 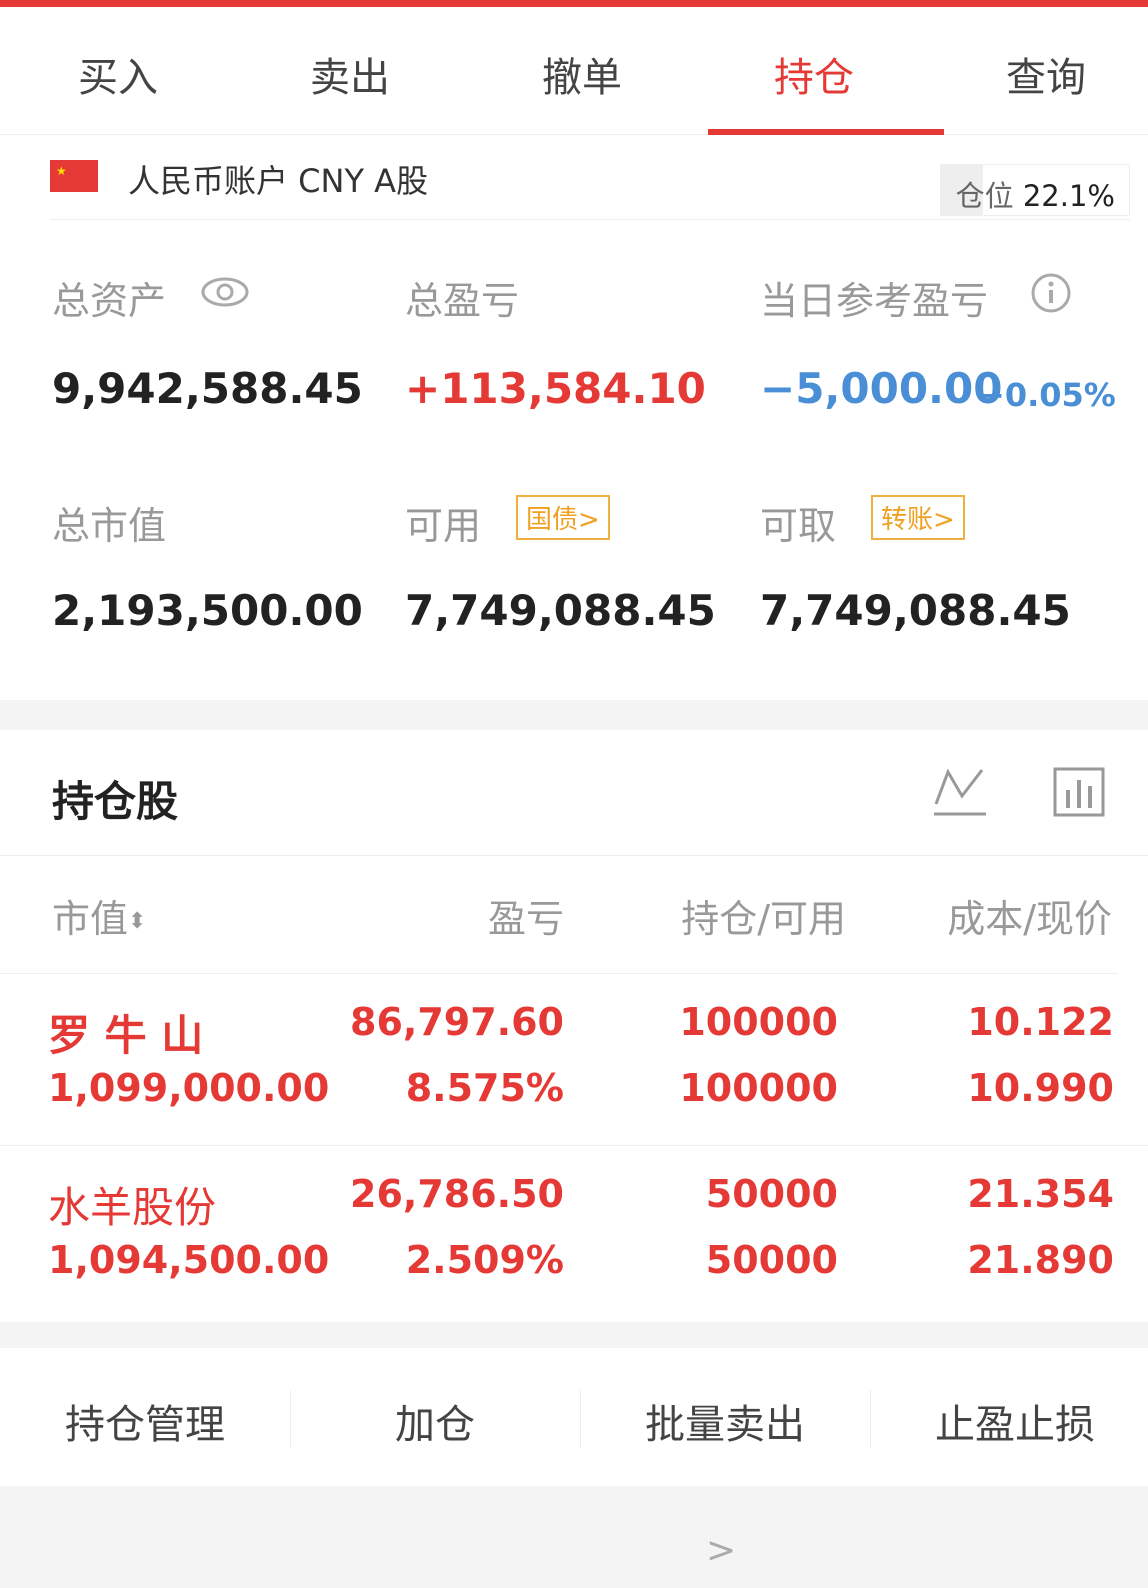 I want to click on batch-sell-button: 批量卖出, so click(x=725, y=1425).